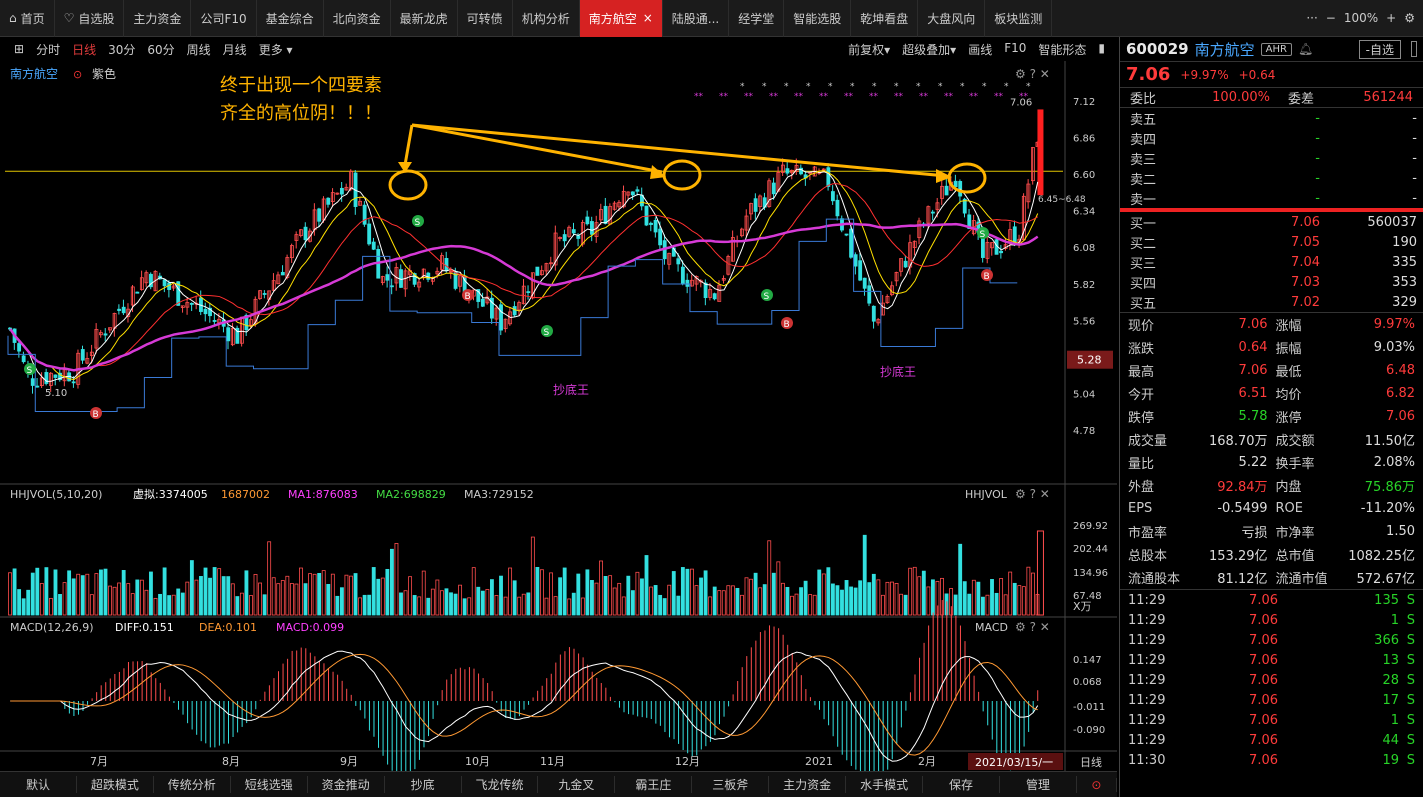  What do you see at coordinates (577, 784) in the screenshot?
I see `strategy-button: 九金叉` at bounding box center [577, 784].